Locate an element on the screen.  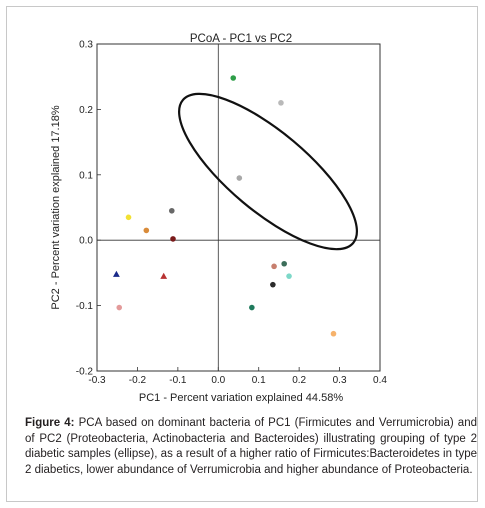
x-tick-label: -0.2 is located at coordinates (138, 380).